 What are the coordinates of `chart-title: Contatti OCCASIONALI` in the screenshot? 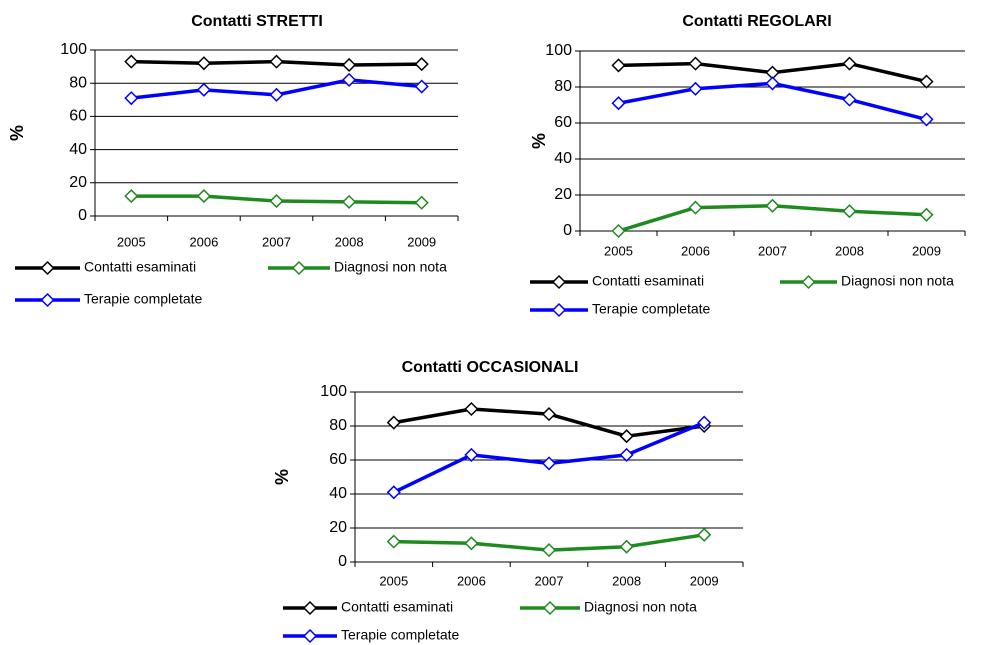 It's located at (490, 367).